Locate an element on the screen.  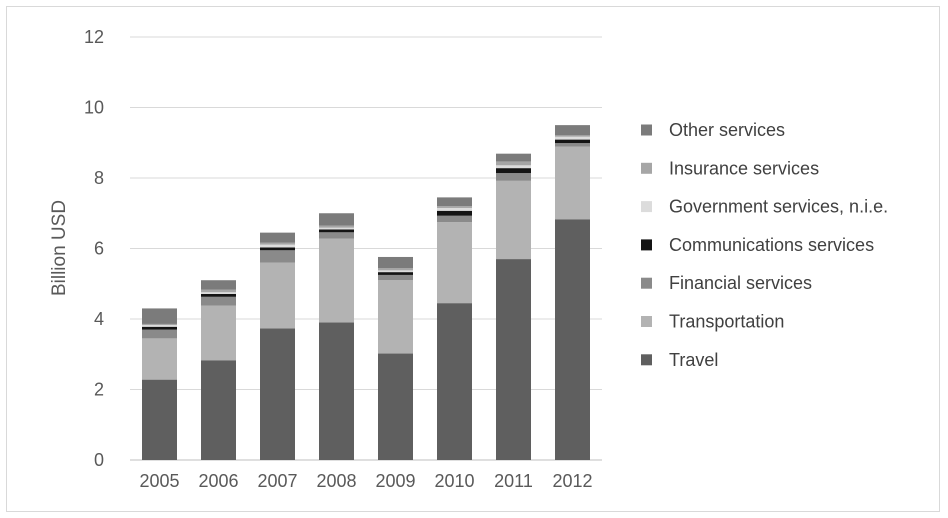
y-tick-label: 12 is located at coordinates (94, 37).